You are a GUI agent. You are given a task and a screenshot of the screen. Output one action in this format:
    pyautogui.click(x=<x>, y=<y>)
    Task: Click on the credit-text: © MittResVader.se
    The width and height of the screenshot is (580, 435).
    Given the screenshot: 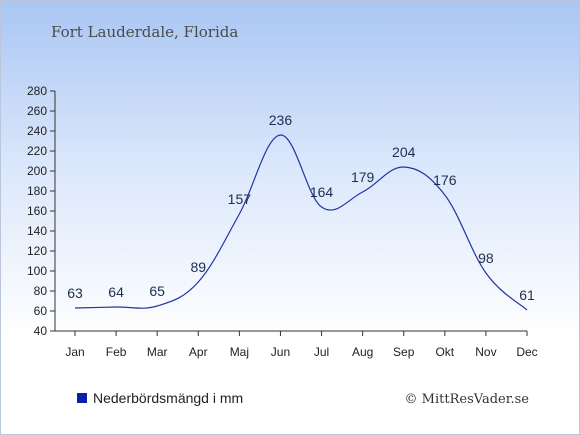 What is the action you would take?
    pyautogui.click(x=467, y=399)
    